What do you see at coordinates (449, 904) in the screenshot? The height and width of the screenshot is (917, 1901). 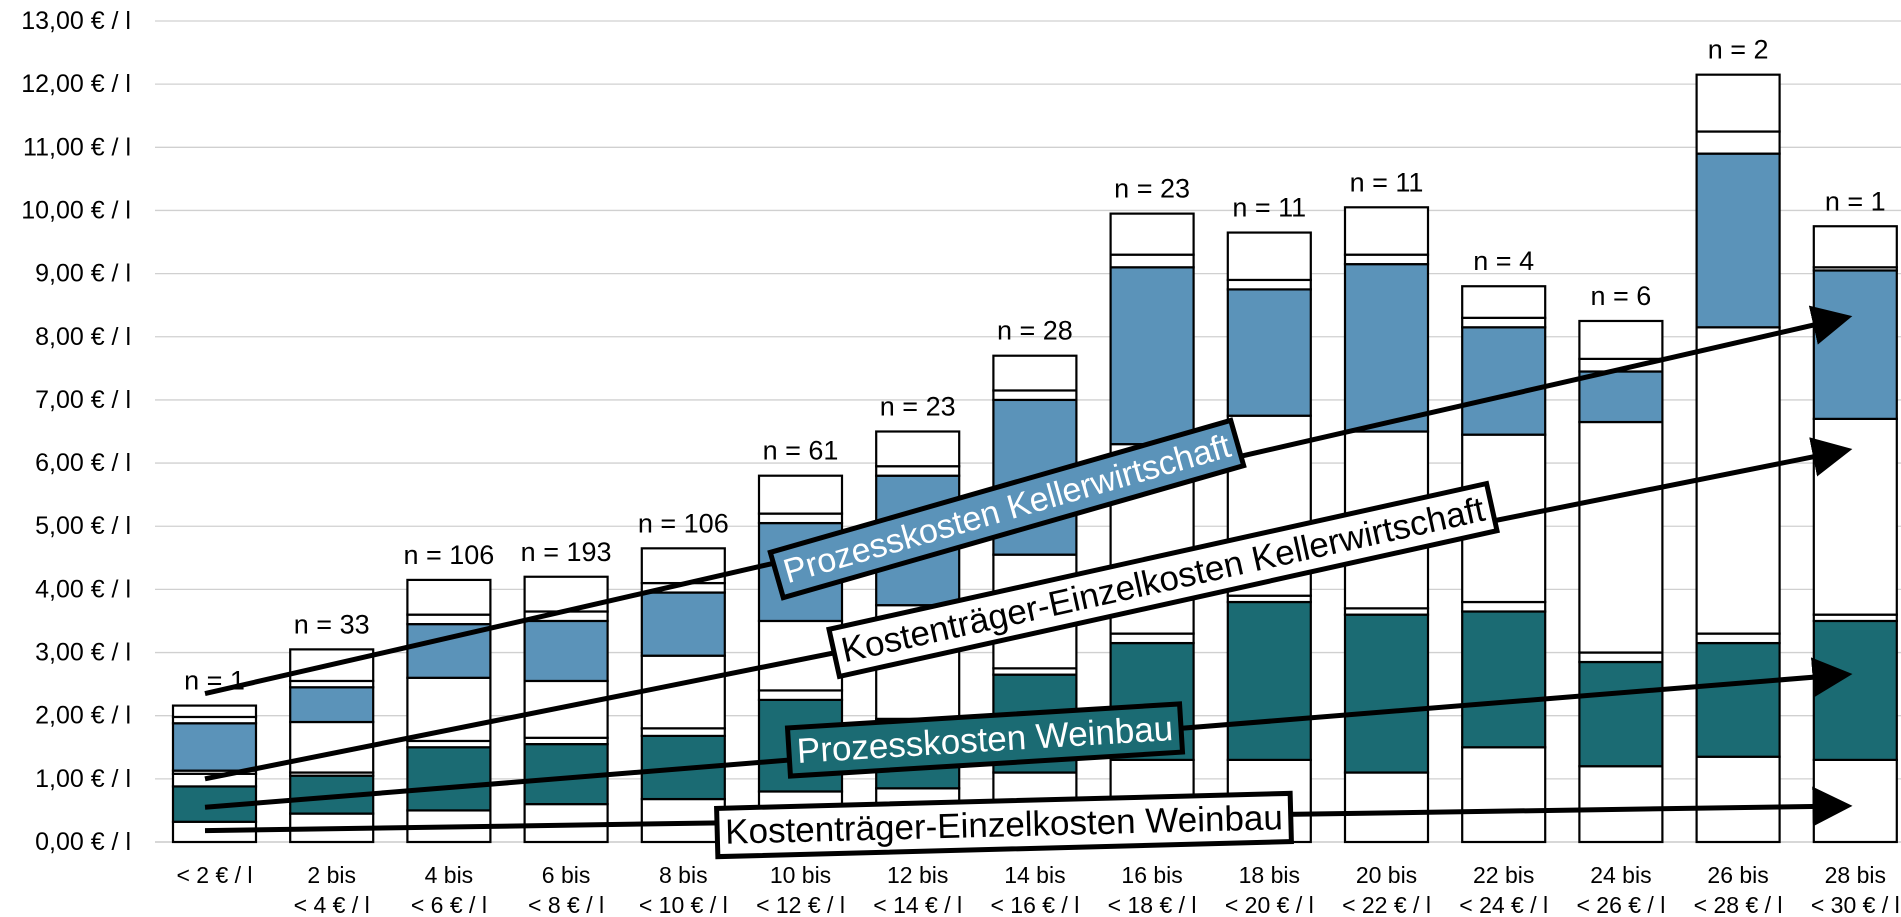 I see `x-tick-label: < 6 € / l` at bounding box center [449, 904].